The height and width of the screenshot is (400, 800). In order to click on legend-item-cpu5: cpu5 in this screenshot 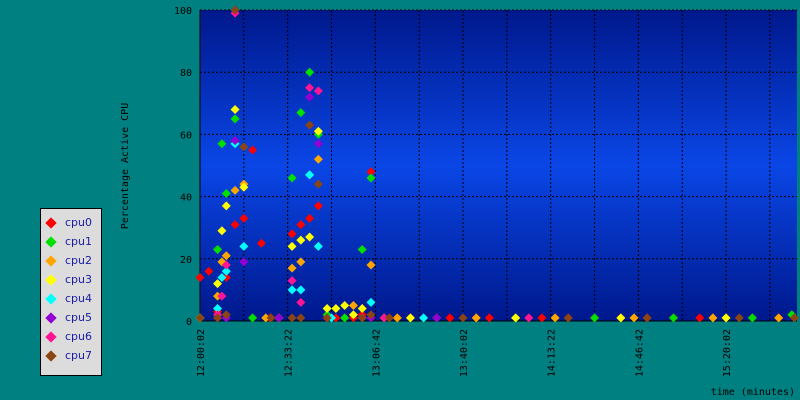, I will do `click(73, 317)`.